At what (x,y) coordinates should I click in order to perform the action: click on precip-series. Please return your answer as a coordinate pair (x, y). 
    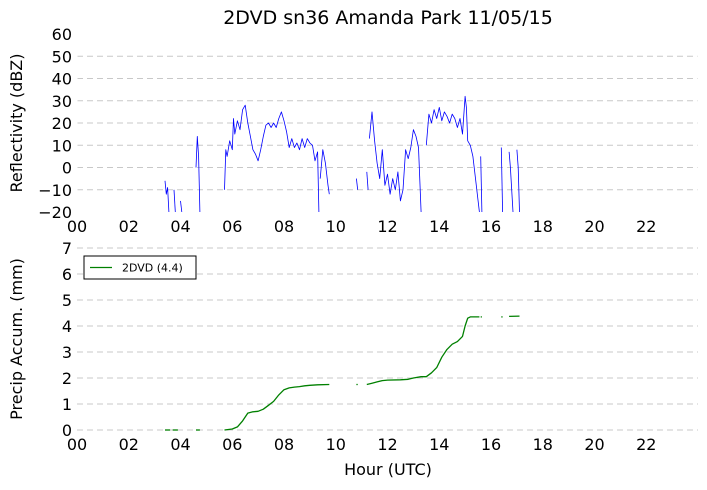
    Looking at the image, I should click on (342, 373).